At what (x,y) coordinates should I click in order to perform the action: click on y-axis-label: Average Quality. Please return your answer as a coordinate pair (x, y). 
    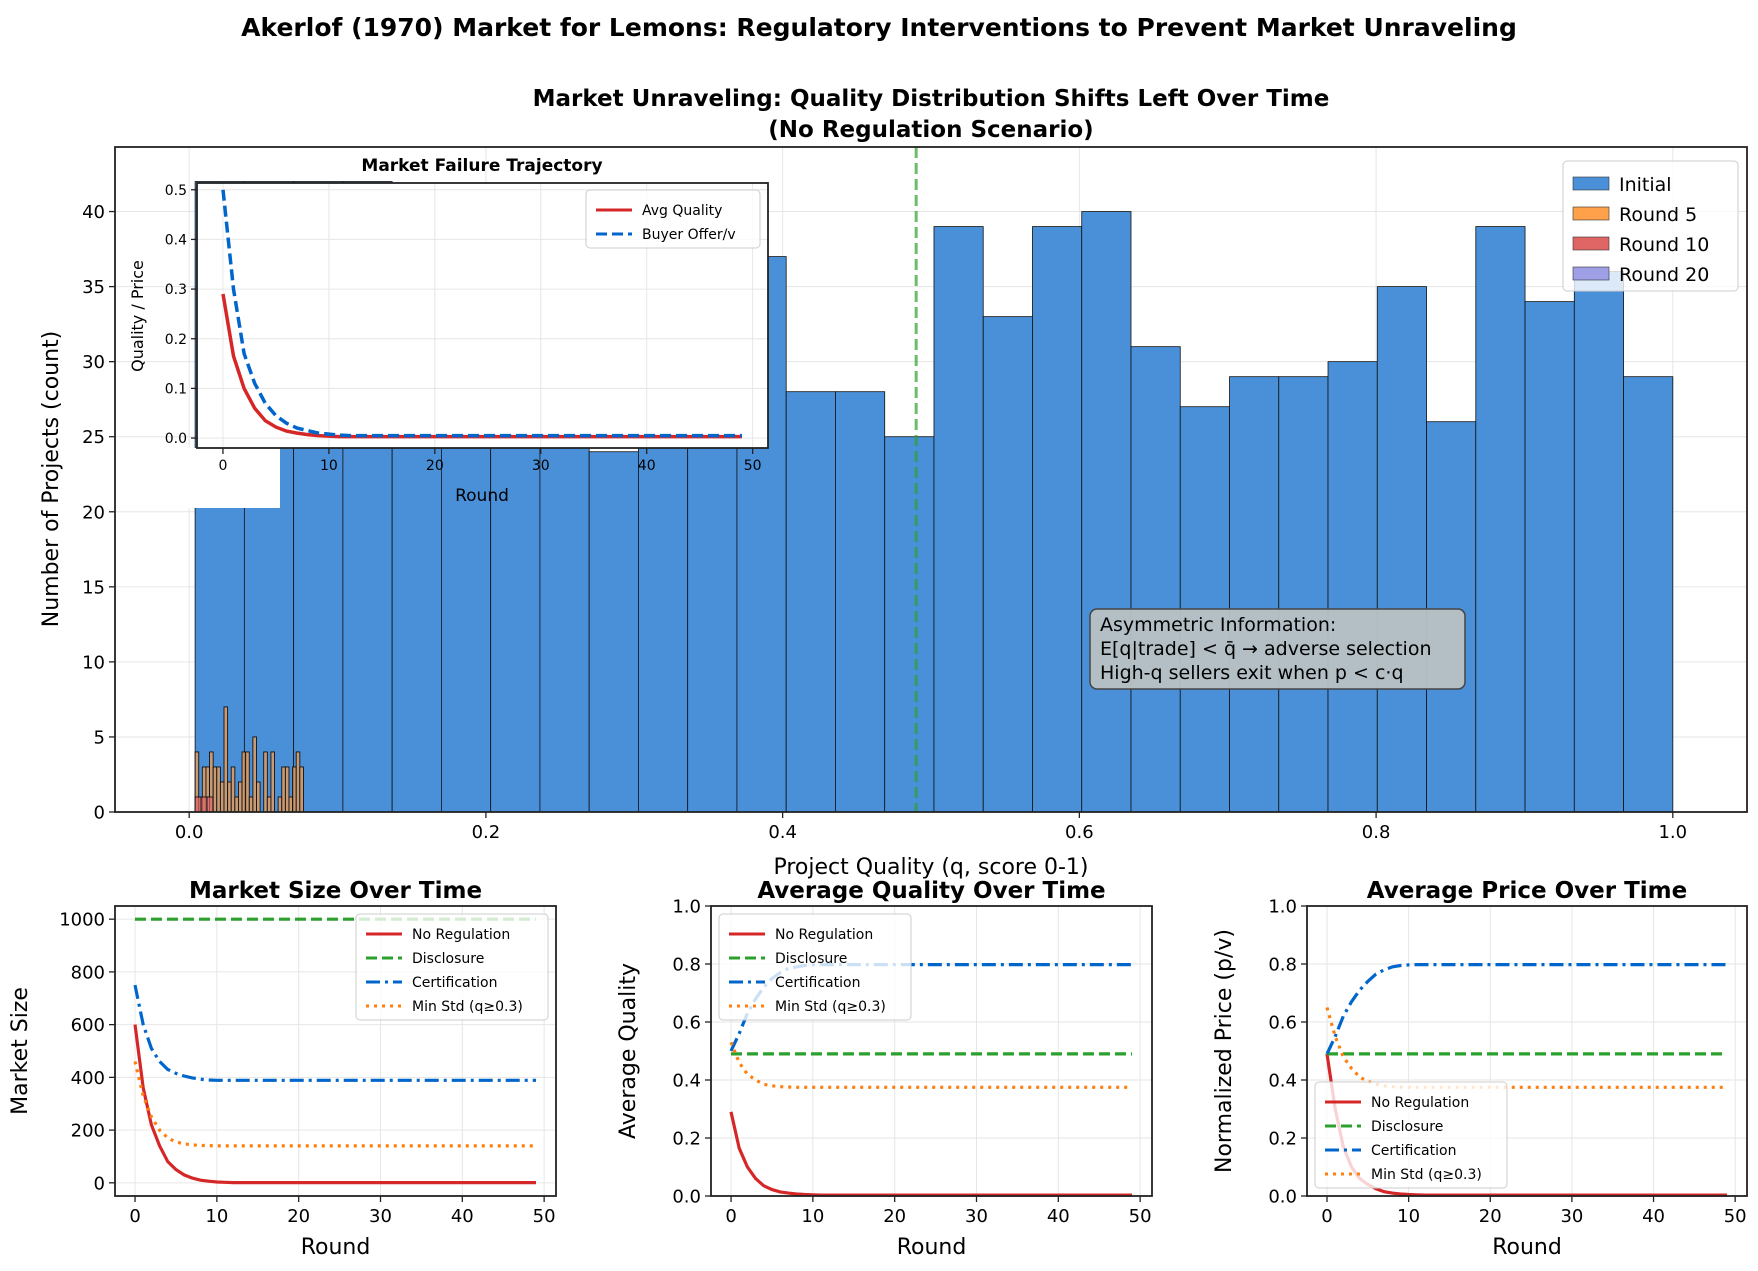
    Looking at the image, I should click on (628, 1051).